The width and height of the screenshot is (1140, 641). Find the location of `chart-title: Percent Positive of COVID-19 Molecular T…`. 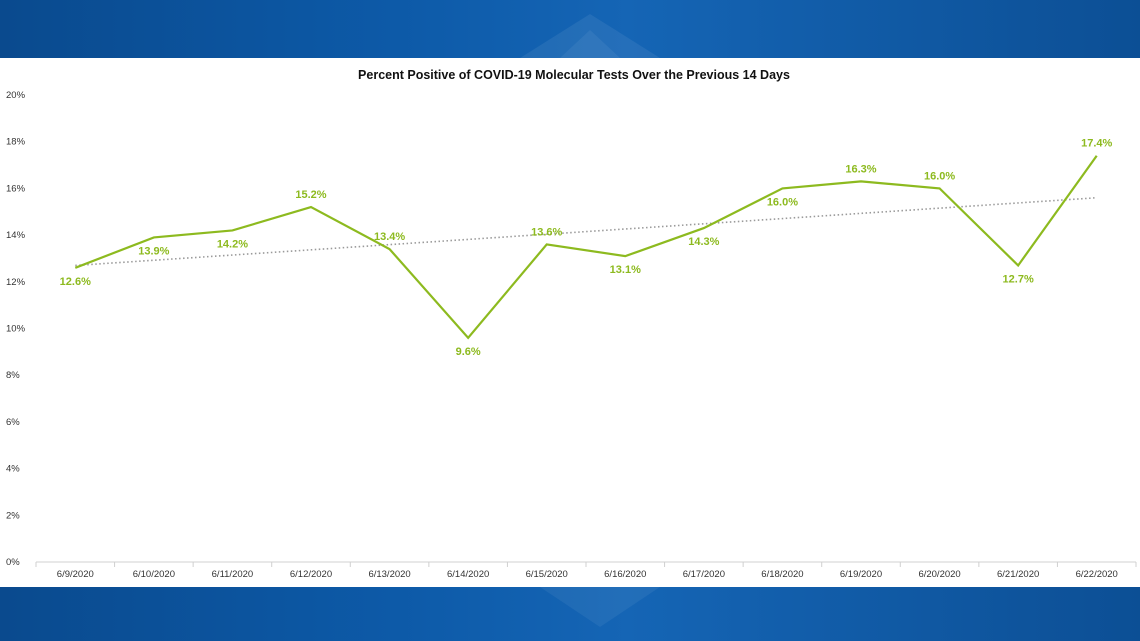

chart-title: Percent Positive of COVID-19 Molecular T… is located at coordinates (574, 75).